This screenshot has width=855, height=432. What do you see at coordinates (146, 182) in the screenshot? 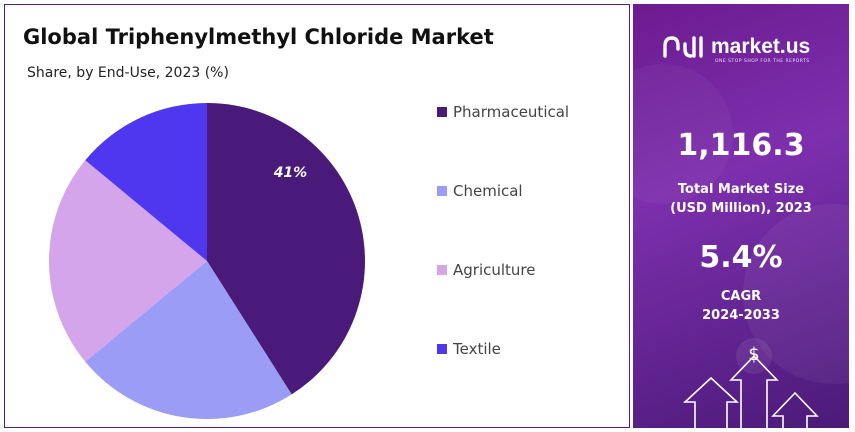
I see `pie-slice-textile` at bounding box center [146, 182].